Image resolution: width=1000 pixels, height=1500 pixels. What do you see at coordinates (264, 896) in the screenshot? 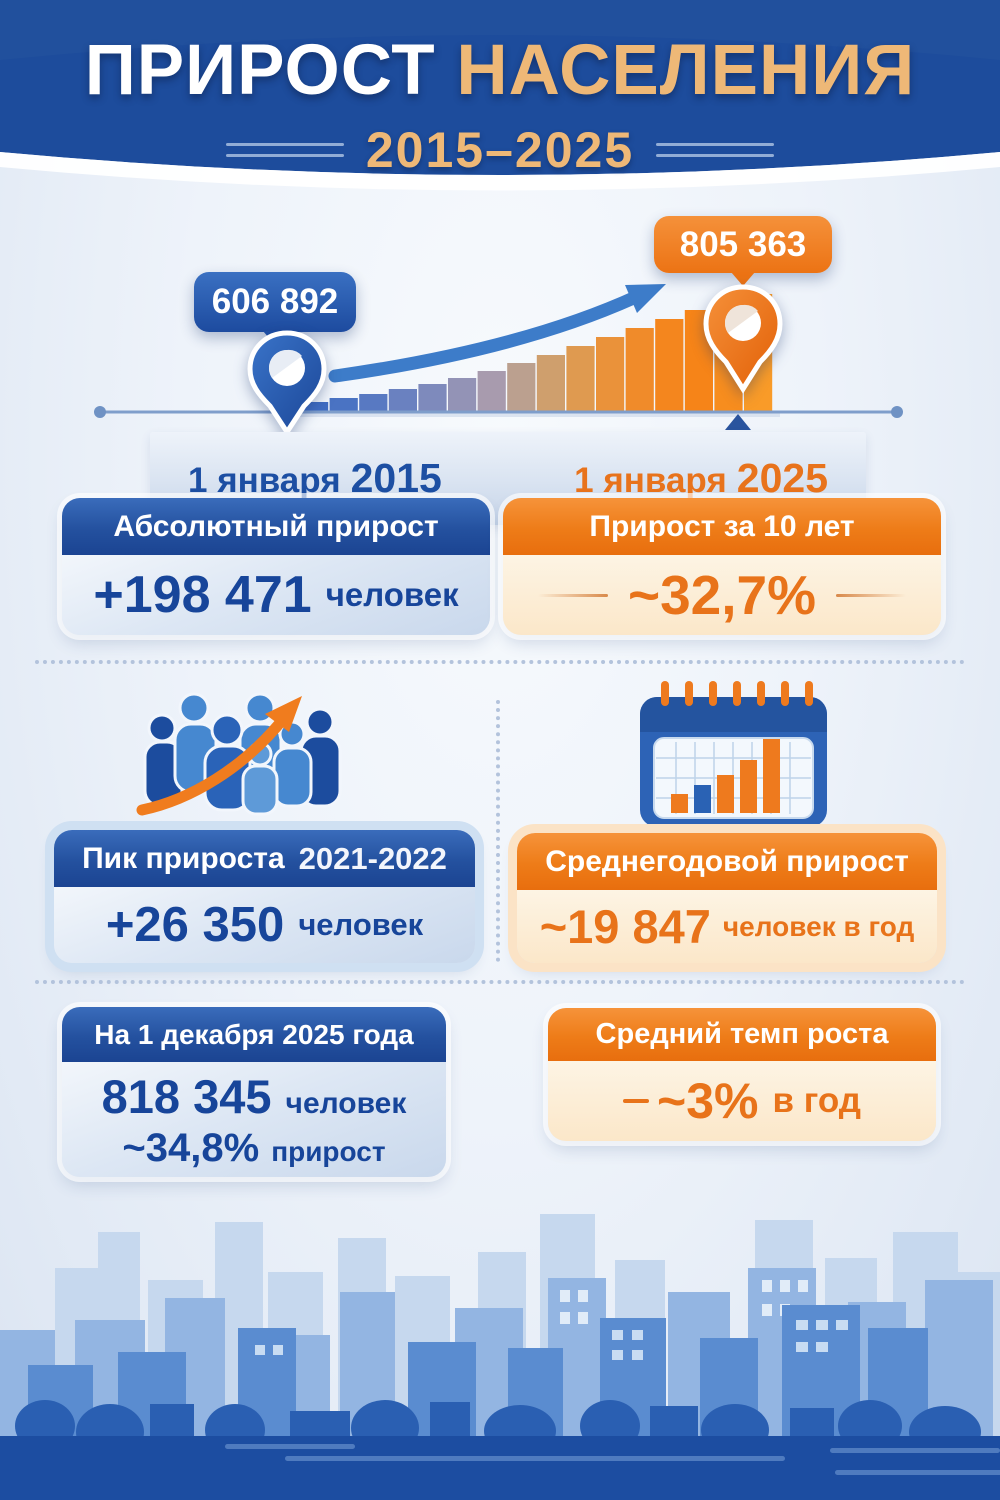
I see `card-peak-growth: Пик прироста 2021-2022 +26 350 человек` at bounding box center [264, 896].